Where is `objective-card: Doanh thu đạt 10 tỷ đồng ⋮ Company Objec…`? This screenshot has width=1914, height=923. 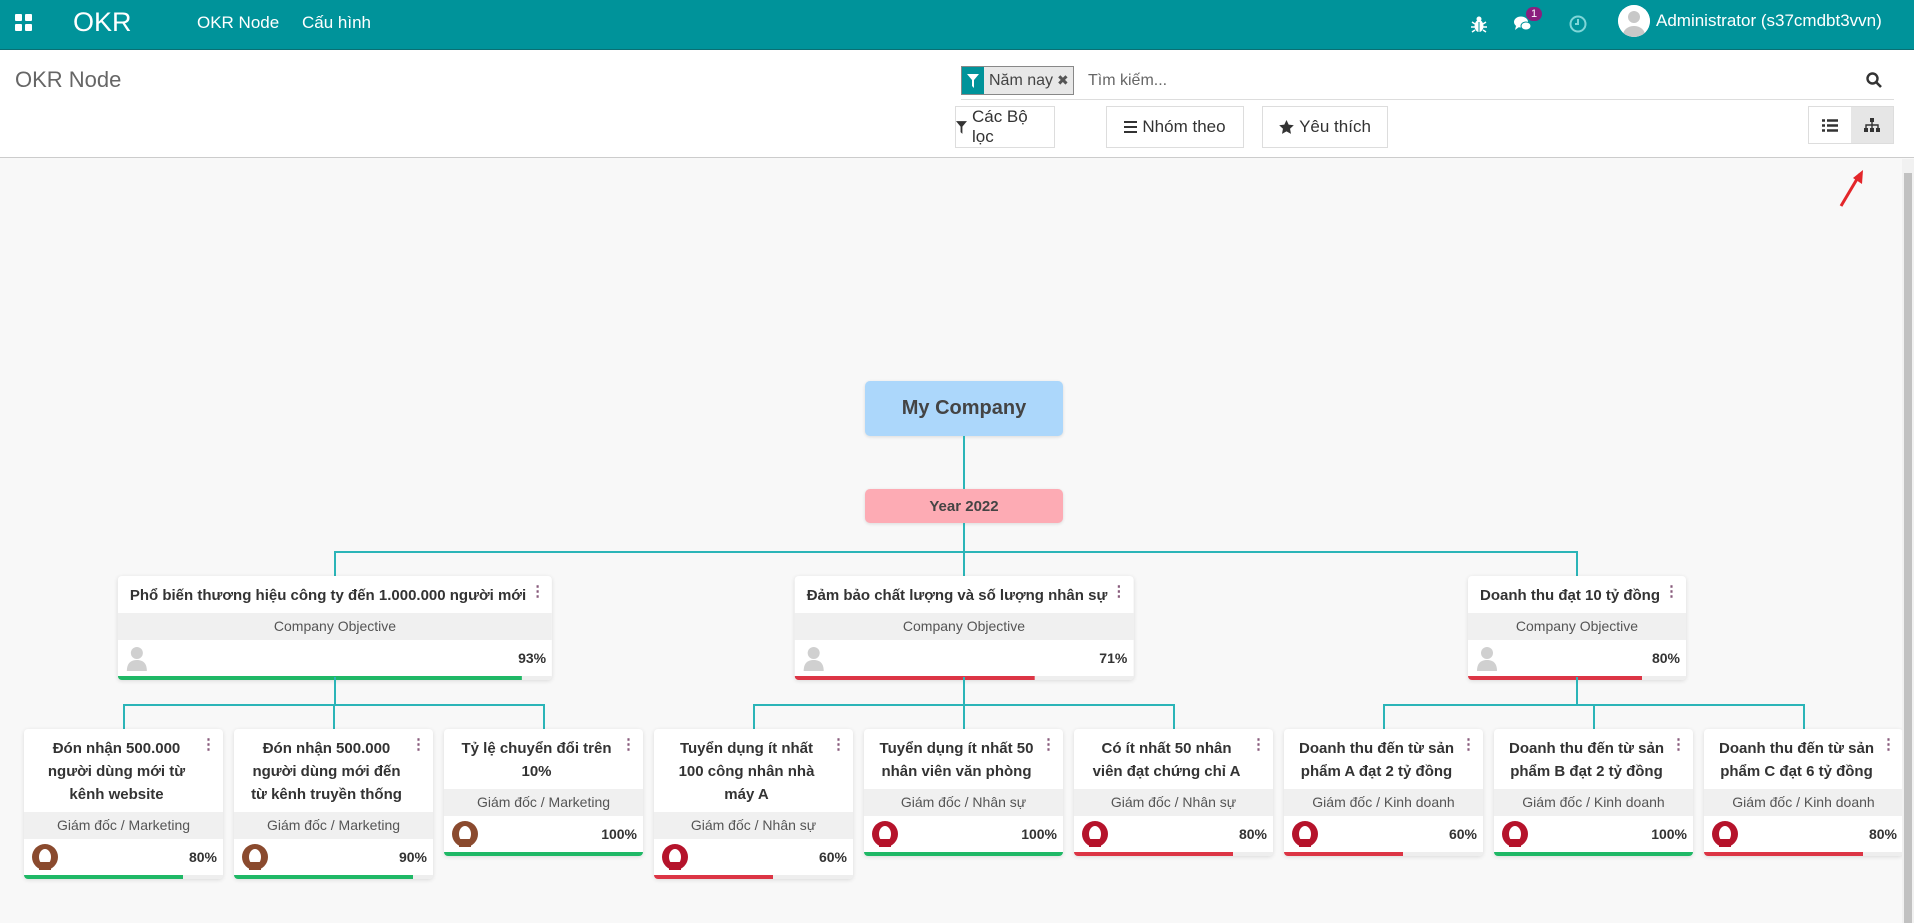 objective-card: Doanh thu đạt 10 tỷ đồng ⋮ Company Objec… is located at coordinates (1577, 628).